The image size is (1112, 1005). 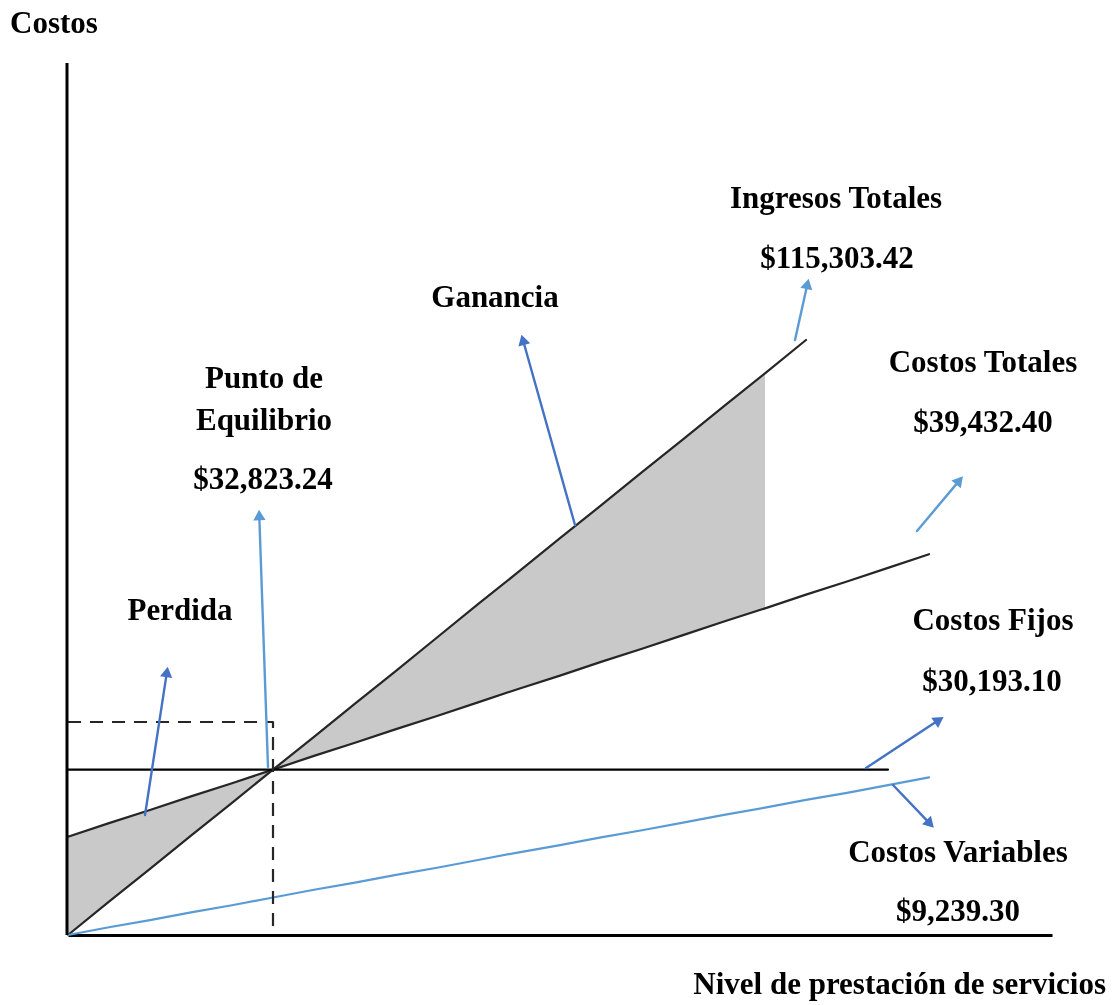 I want to click on annotation: Costos Totales, so click(x=983, y=361).